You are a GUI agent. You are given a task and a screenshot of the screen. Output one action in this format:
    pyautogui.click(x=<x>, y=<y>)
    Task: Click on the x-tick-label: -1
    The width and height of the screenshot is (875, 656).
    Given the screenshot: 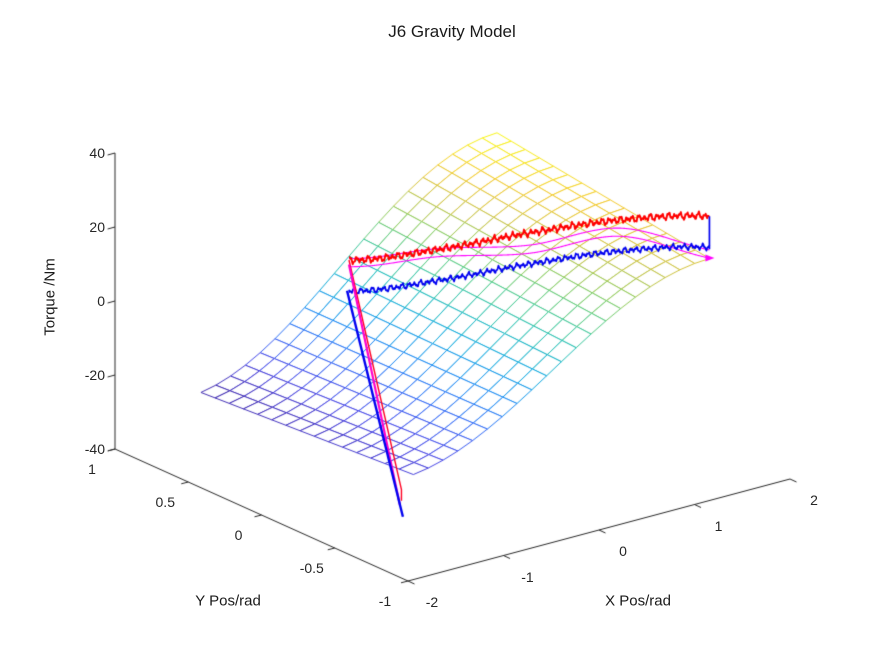 What is the action you would take?
    pyautogui.click(x=527, y=576)
    